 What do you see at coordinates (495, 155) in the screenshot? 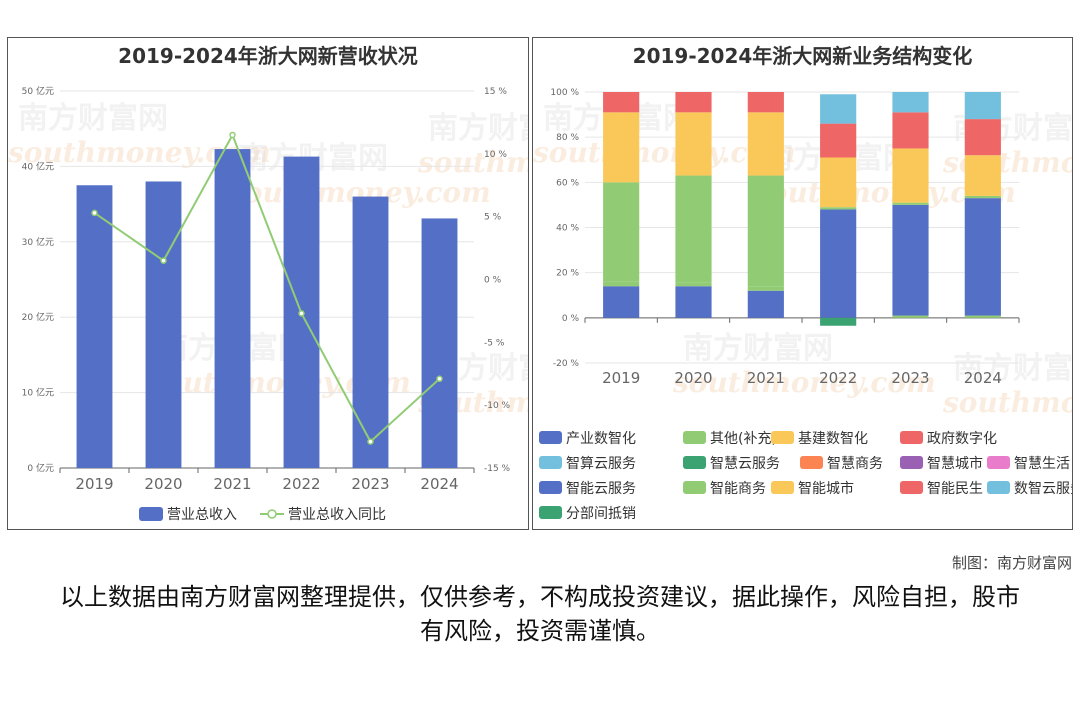
I see `y2-axis-tick-label: 10 %` at bounding box center [495, 155].